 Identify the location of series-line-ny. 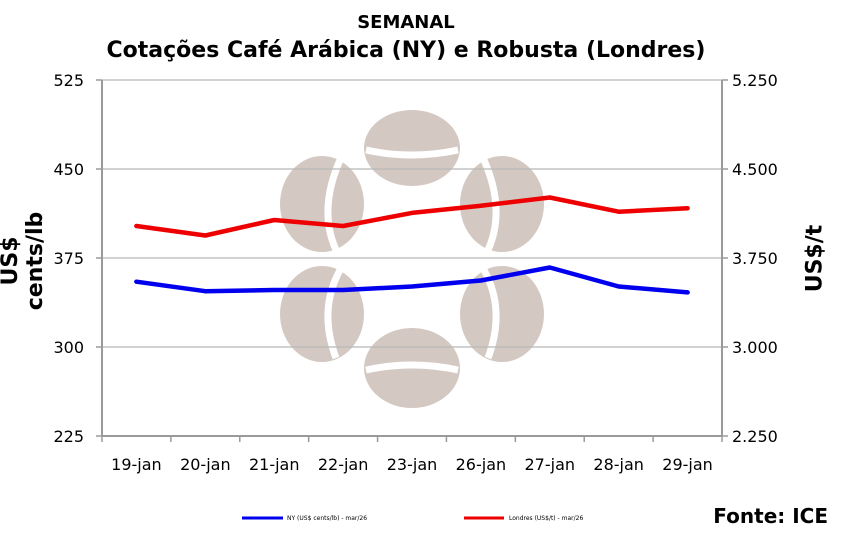
(412, 280).